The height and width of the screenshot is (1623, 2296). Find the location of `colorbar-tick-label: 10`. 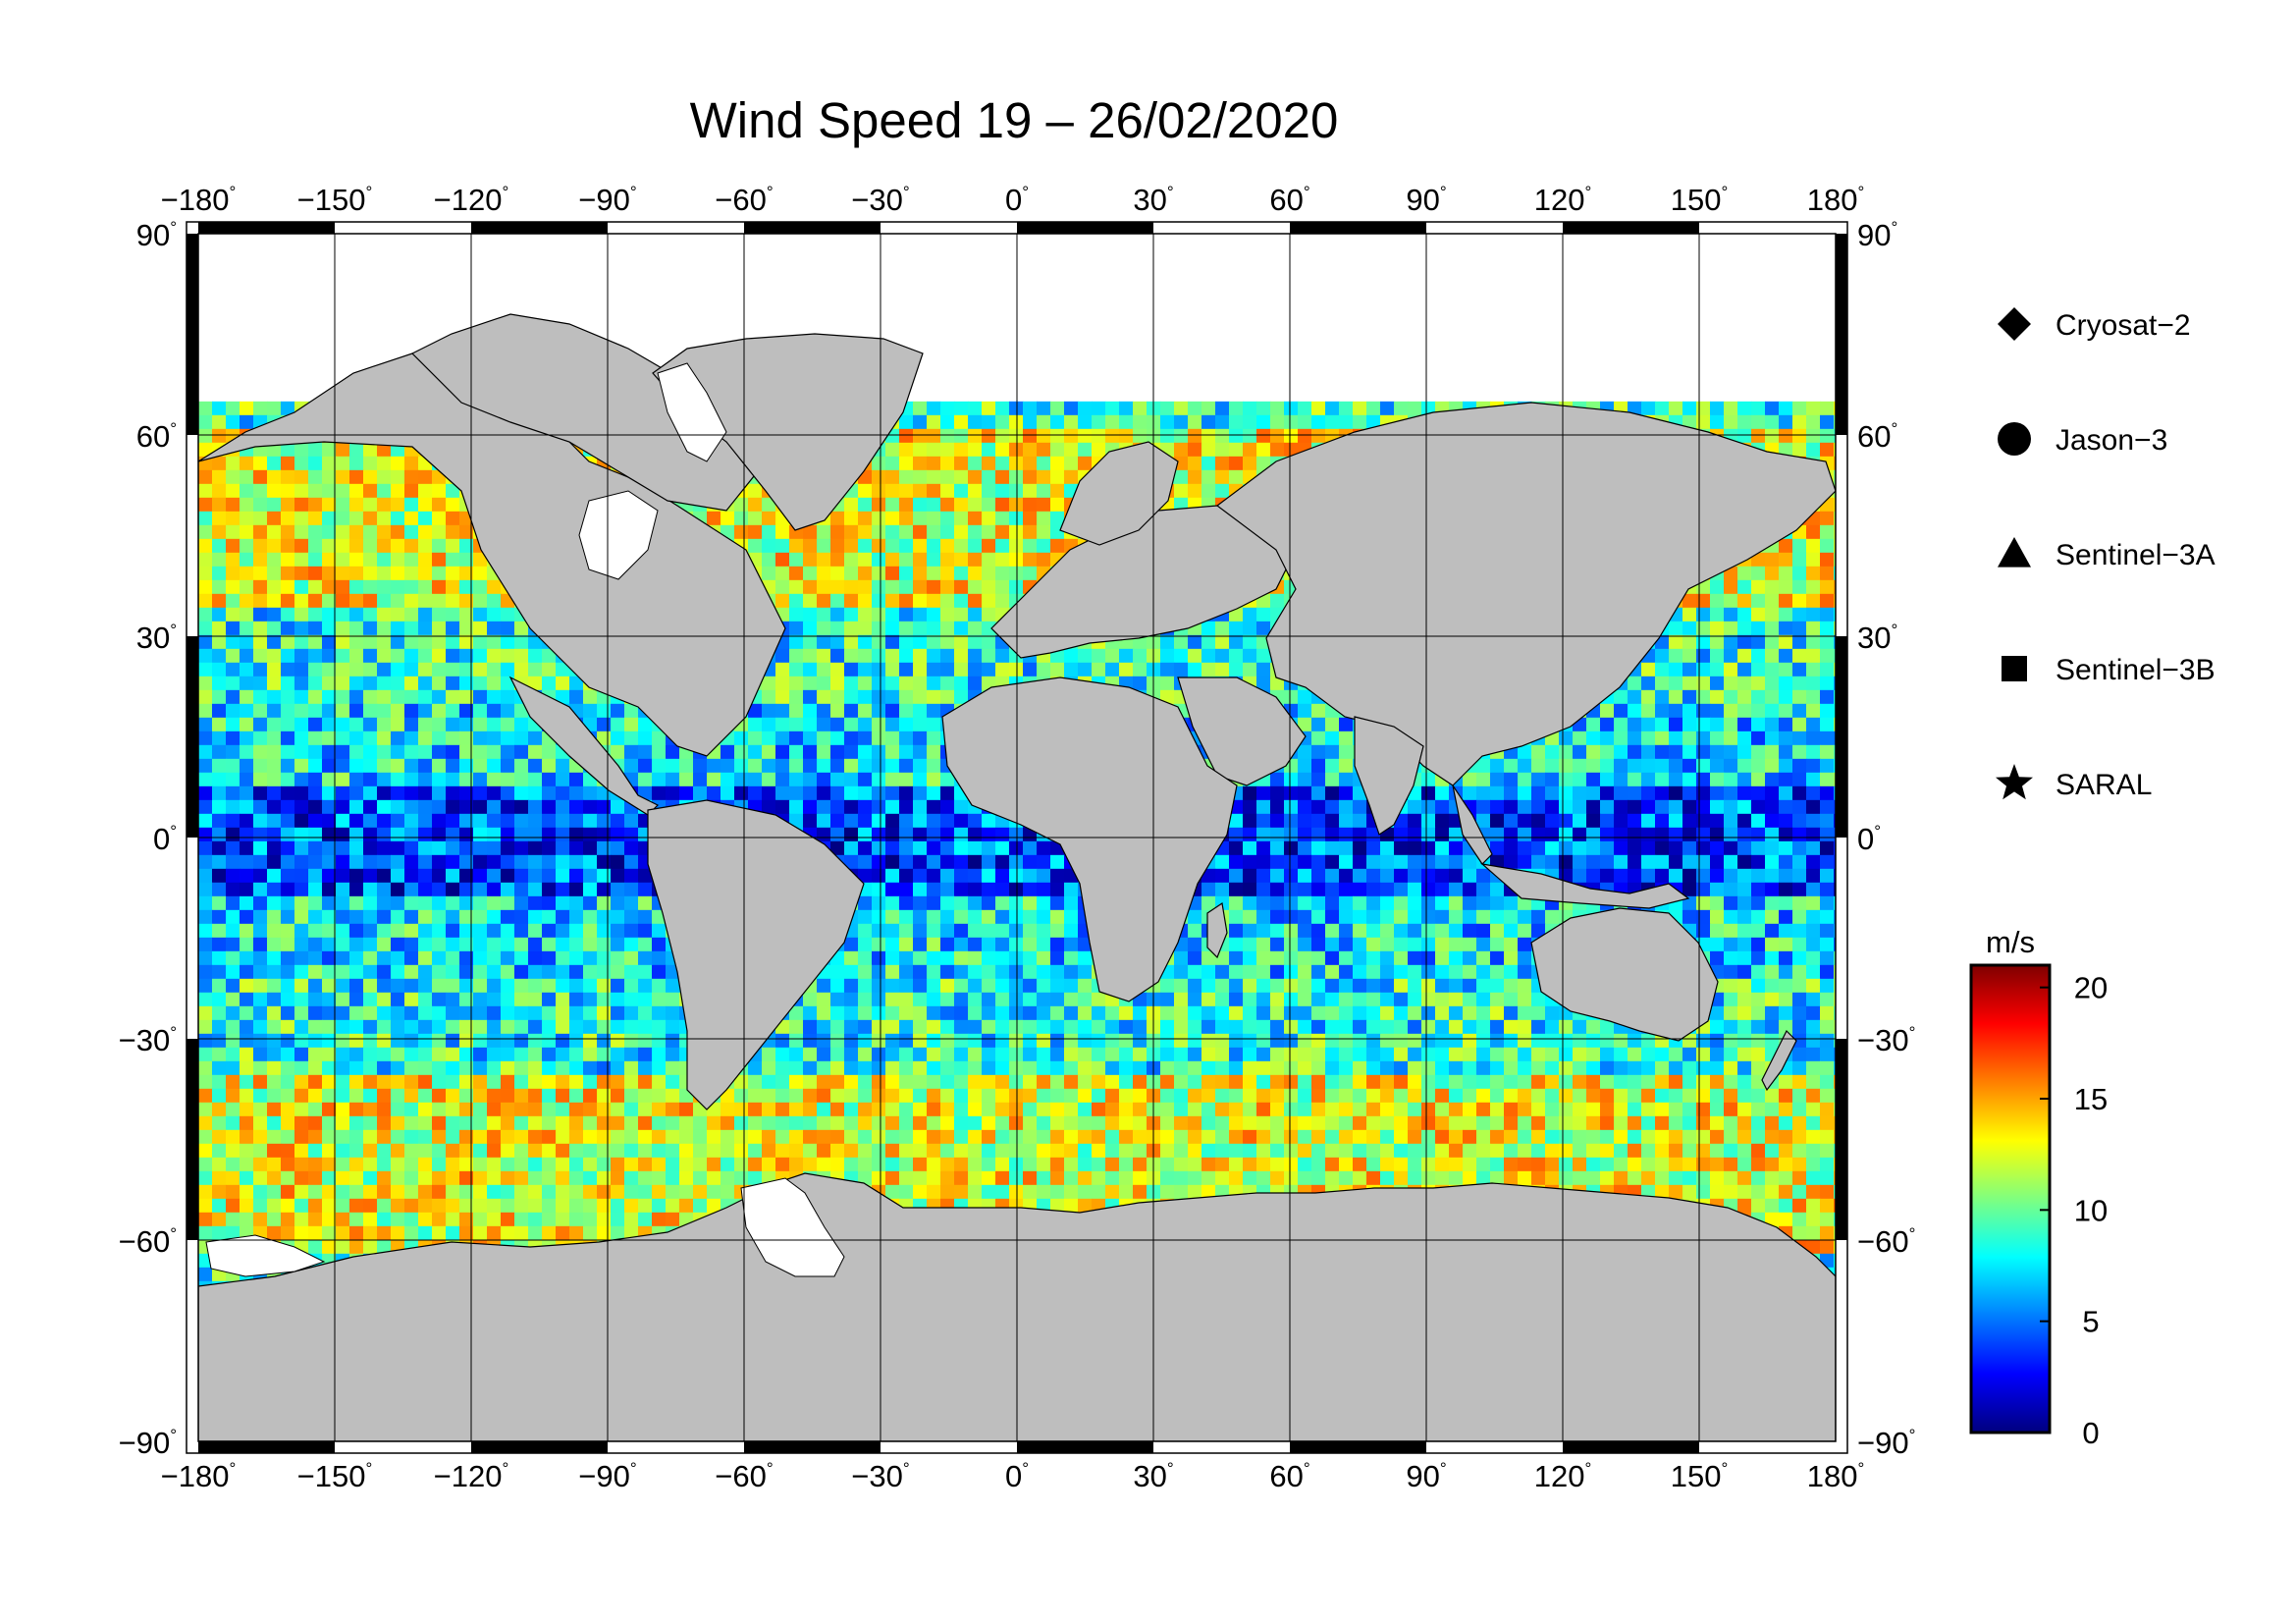

colorbar-tick-label: 10 is located at coordinates (2091, 1210).